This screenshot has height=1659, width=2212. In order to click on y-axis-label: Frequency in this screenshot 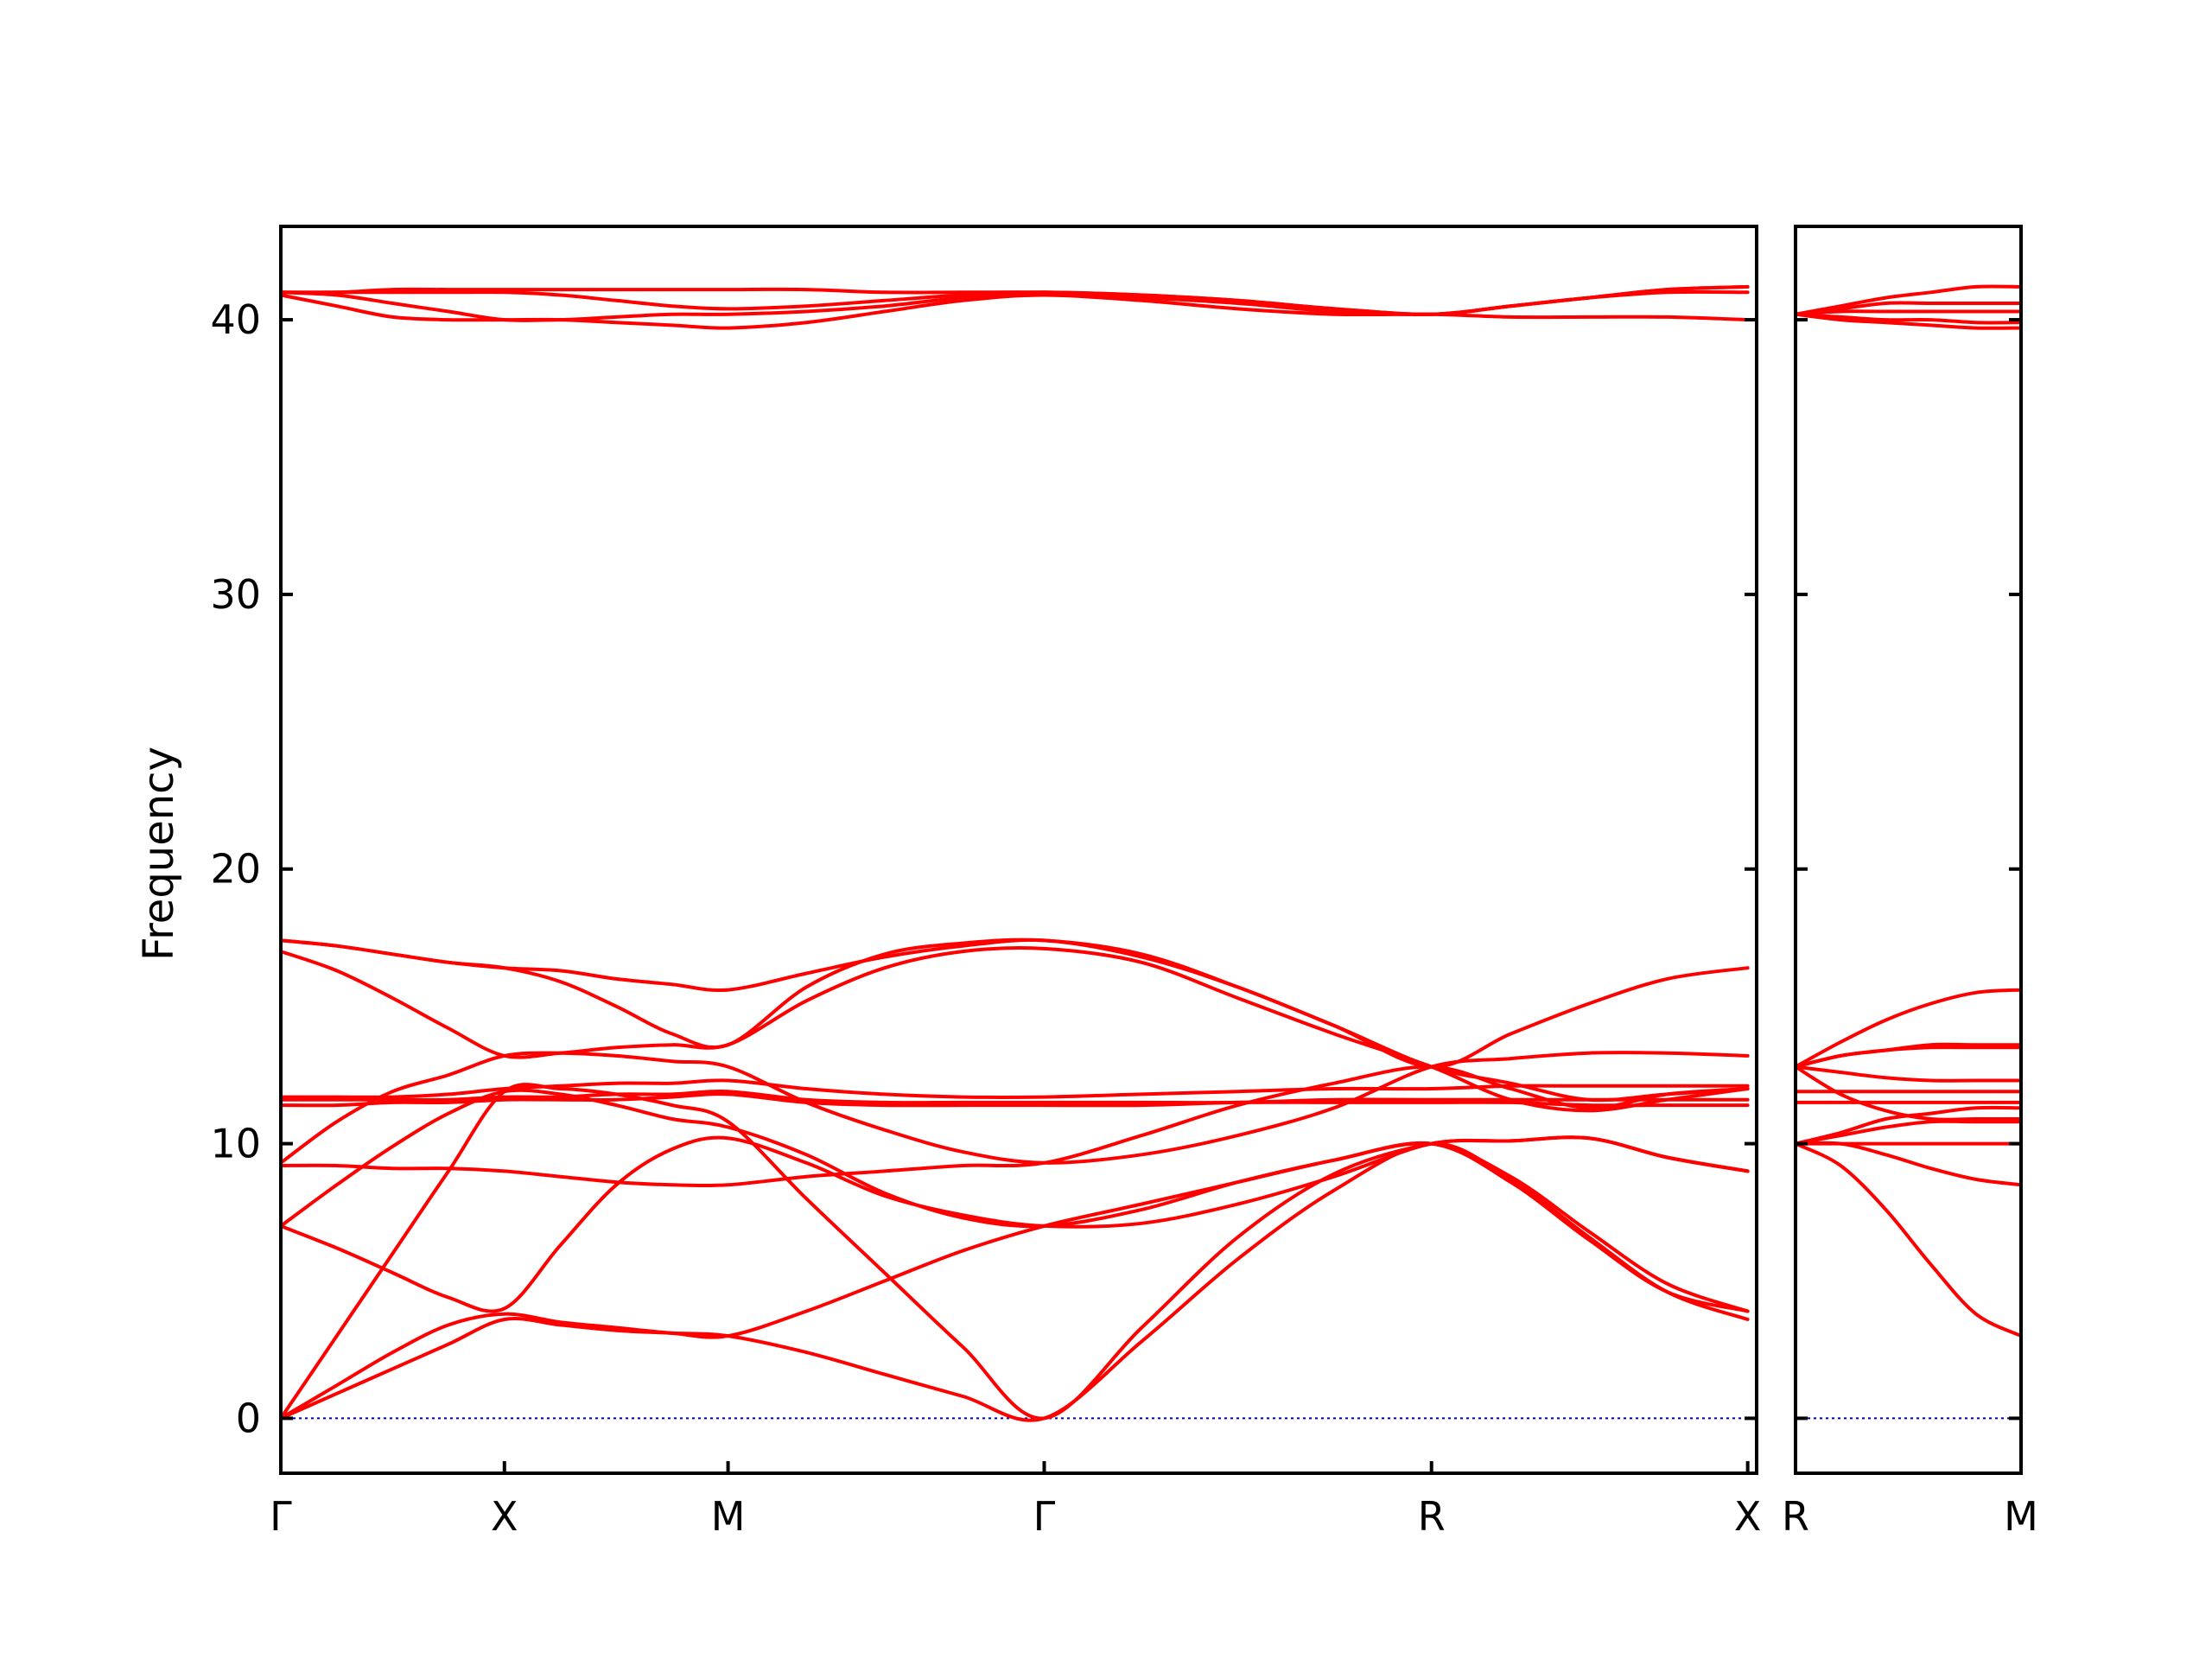, I will do `click(159, 854)`.